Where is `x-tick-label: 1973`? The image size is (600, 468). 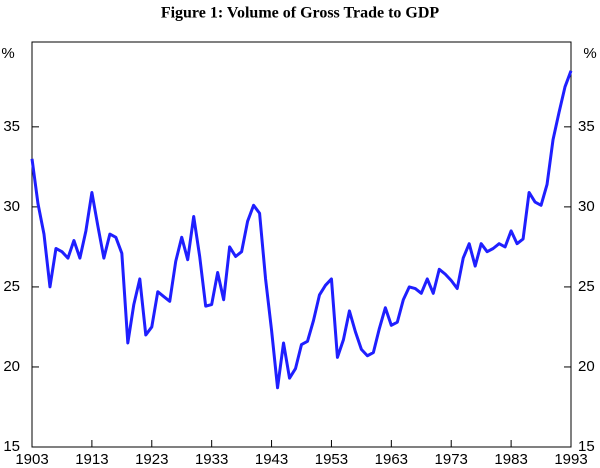
x-tick-label: 1973 is located at coordinates (451, 459).